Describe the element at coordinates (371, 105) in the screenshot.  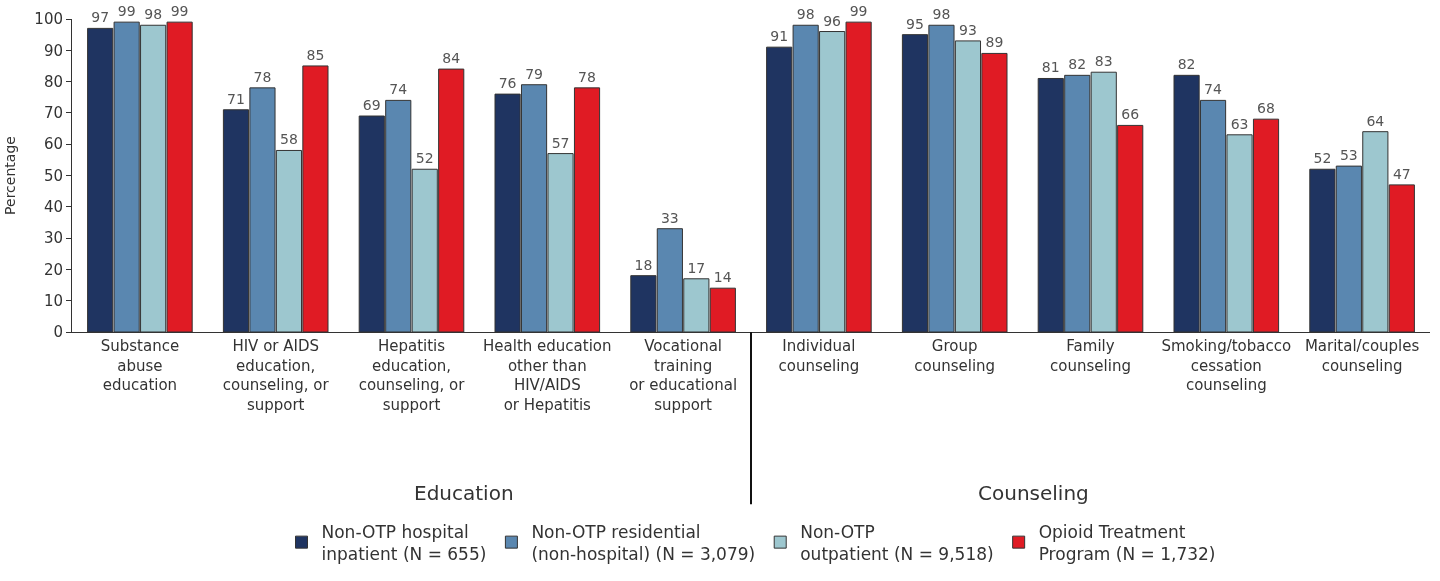
I see `data-label: 69` at that location.